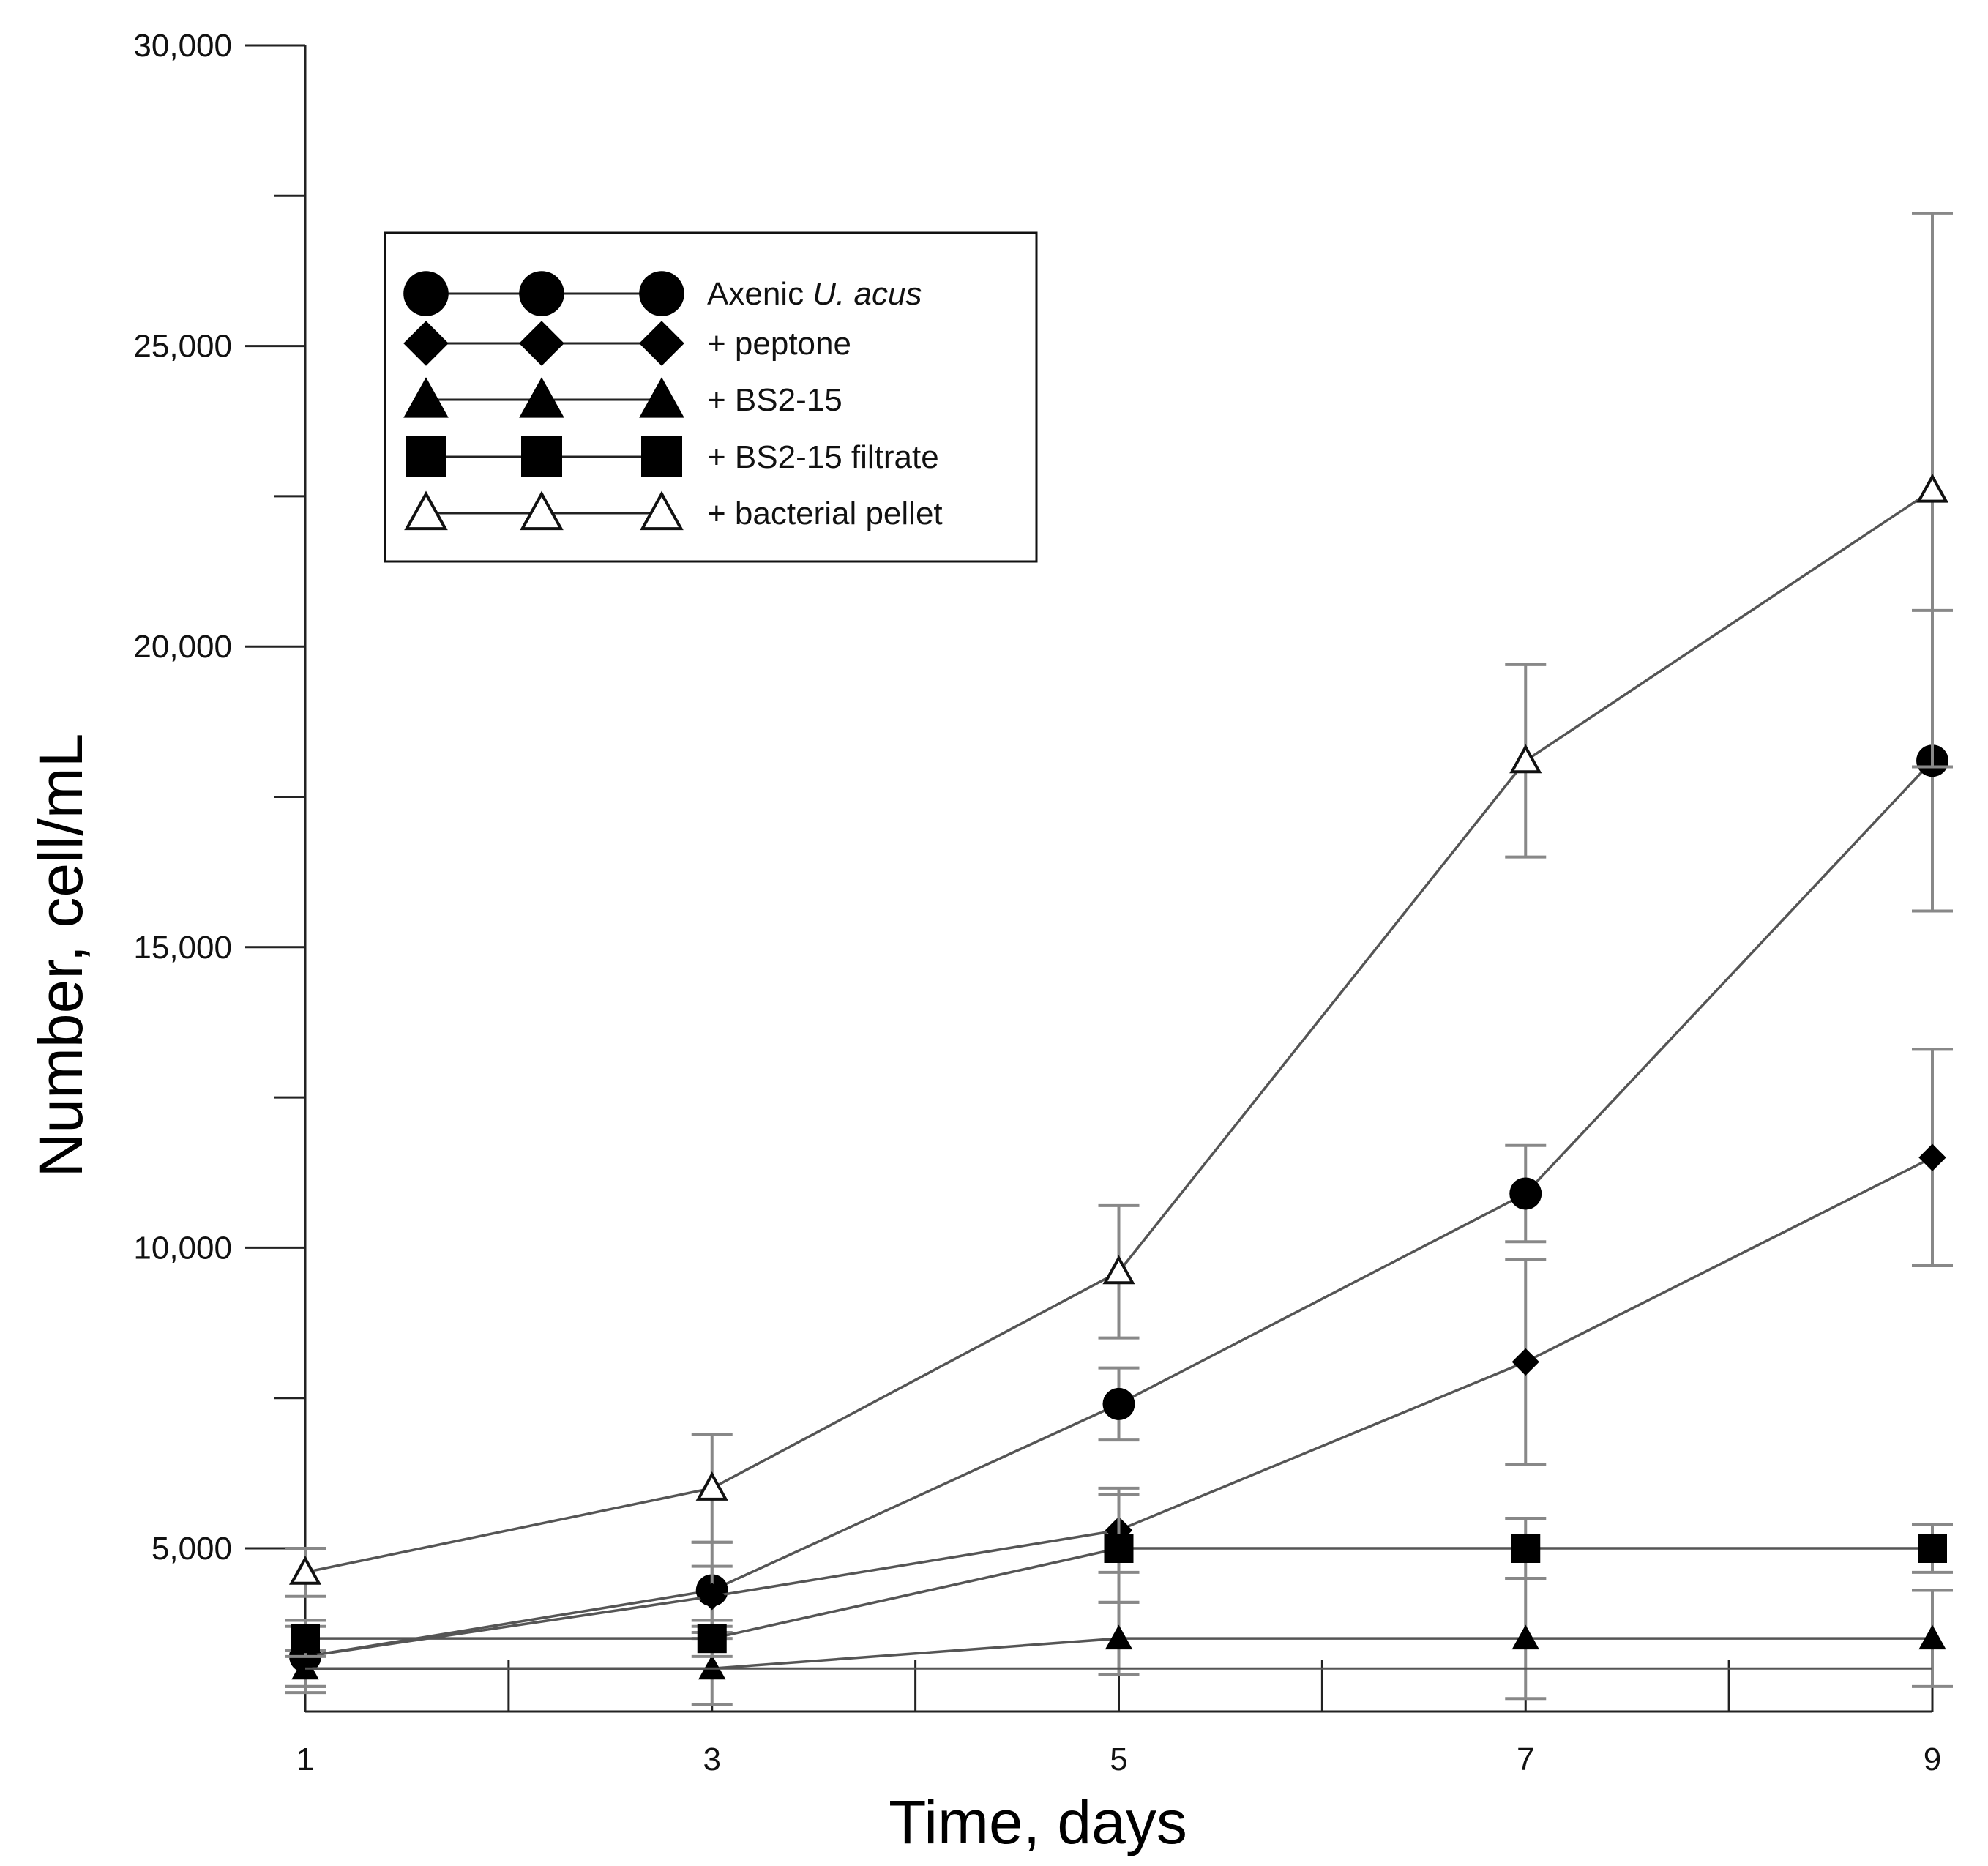 The height and width of the screenshot is (1866, 1988). What do you see at coordinates (774, 400) in the screenshot?
I see `legend-label: + BS2-15` at bounding box center [774, 400].